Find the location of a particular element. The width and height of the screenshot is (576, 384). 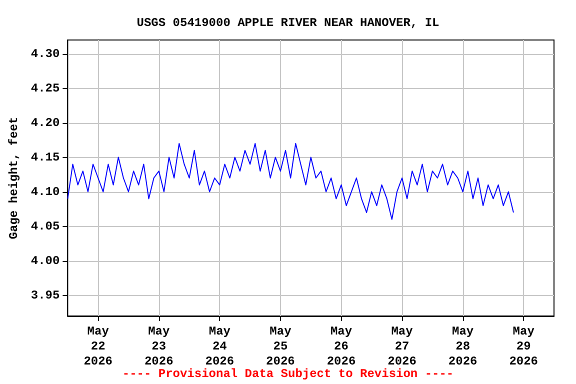

x-tick-label: May 23 2026 is located at coordinates (159, 346).